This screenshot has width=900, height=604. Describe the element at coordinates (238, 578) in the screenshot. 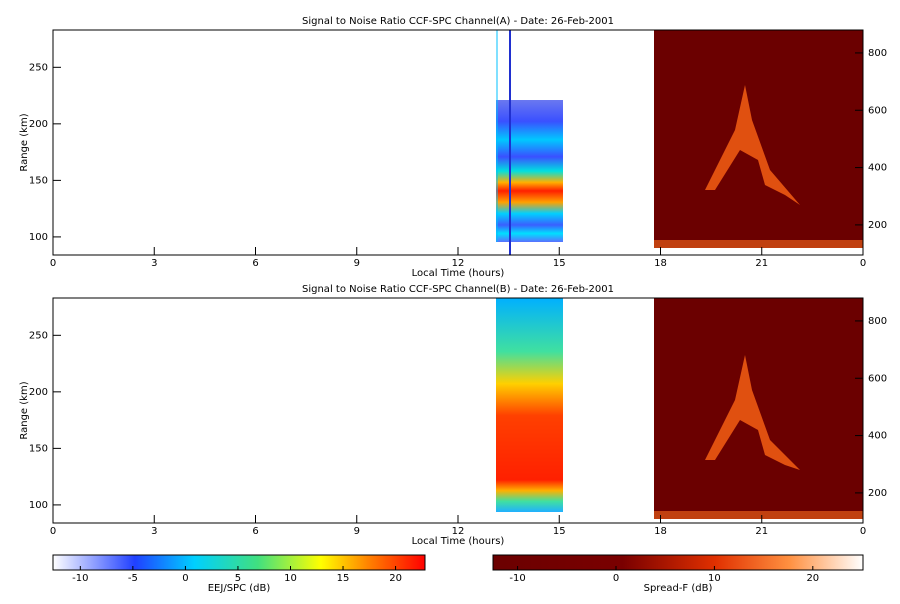

I see `colorbar-tick-label: 5` at that location.